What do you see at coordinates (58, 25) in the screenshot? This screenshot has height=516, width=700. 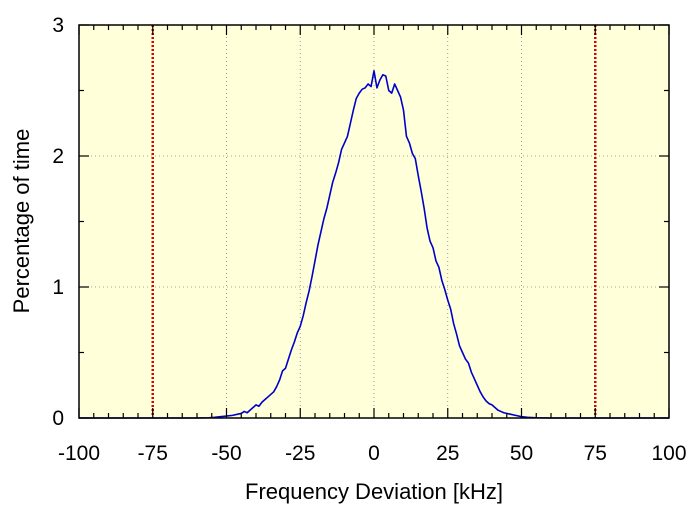 I see `y-tick-label: 3` at bounding box center [58, 25].